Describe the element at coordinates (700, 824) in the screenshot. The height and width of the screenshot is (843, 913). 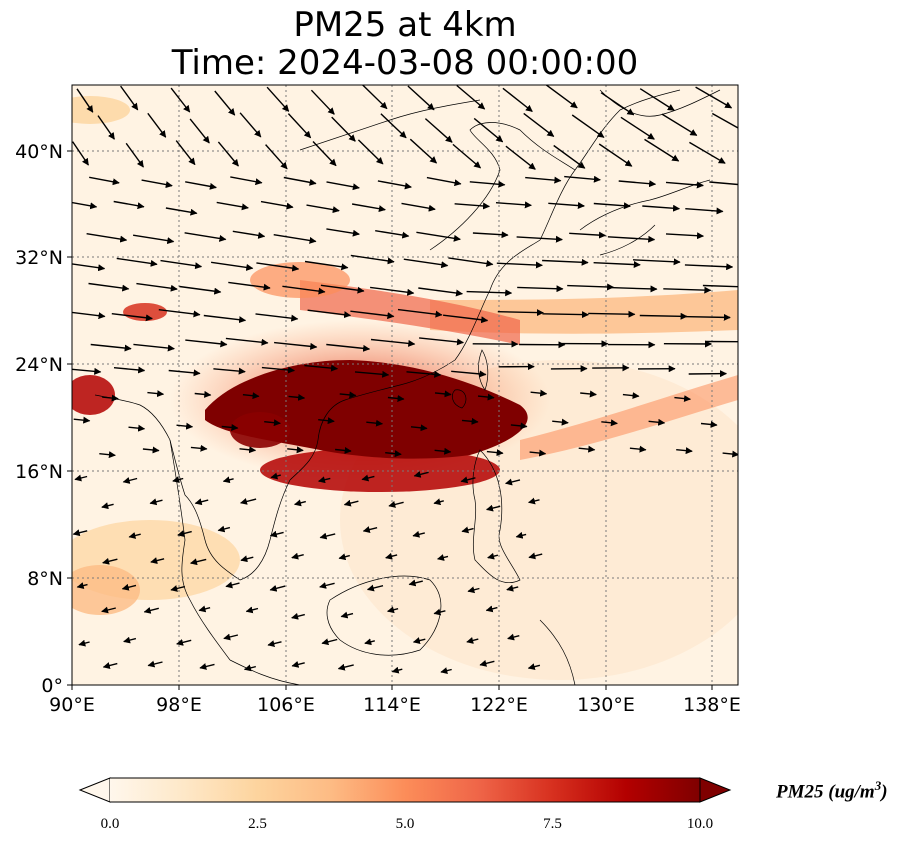
I see `colorbar-tick-label: 10.0` at that location.